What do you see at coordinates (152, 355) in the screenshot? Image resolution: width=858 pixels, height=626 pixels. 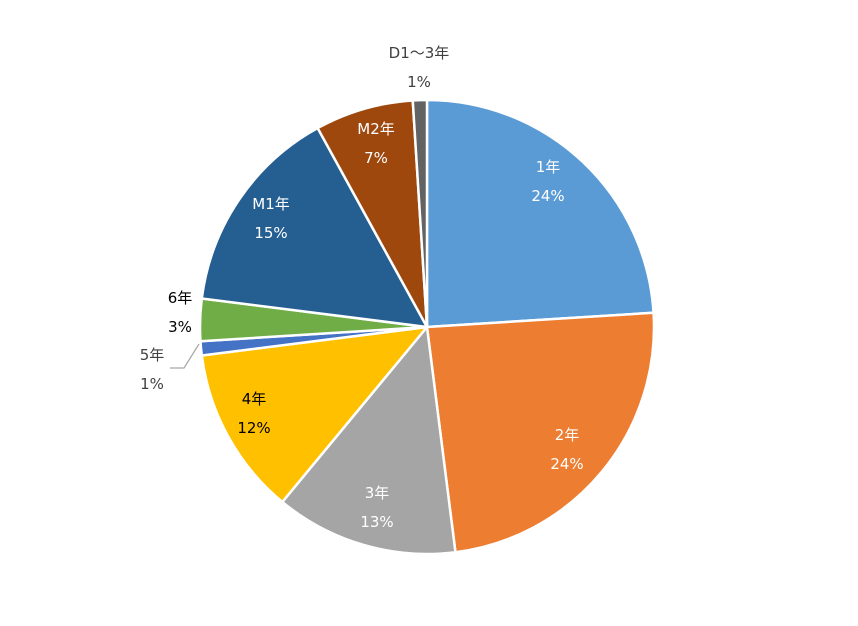 I see `slice-label-name: 5年` at bounding box center [152, 355].